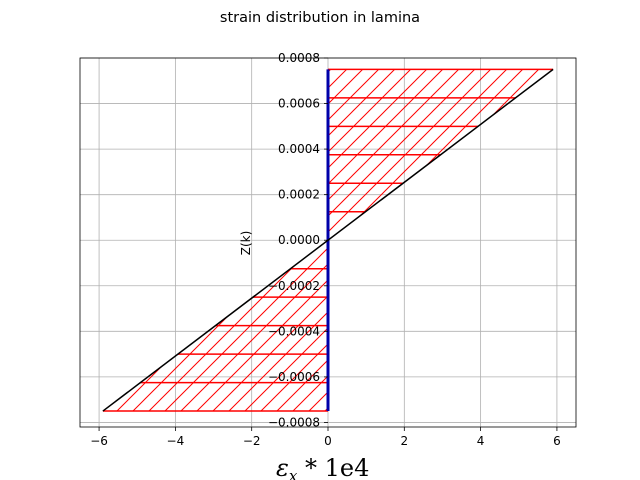 The height and width of the screenshot is (480, 640). What do you see at coordinates (294, 422) in the screenshot?
I see `y-tick-label: −0.0008` at bounding box center [294, 422].